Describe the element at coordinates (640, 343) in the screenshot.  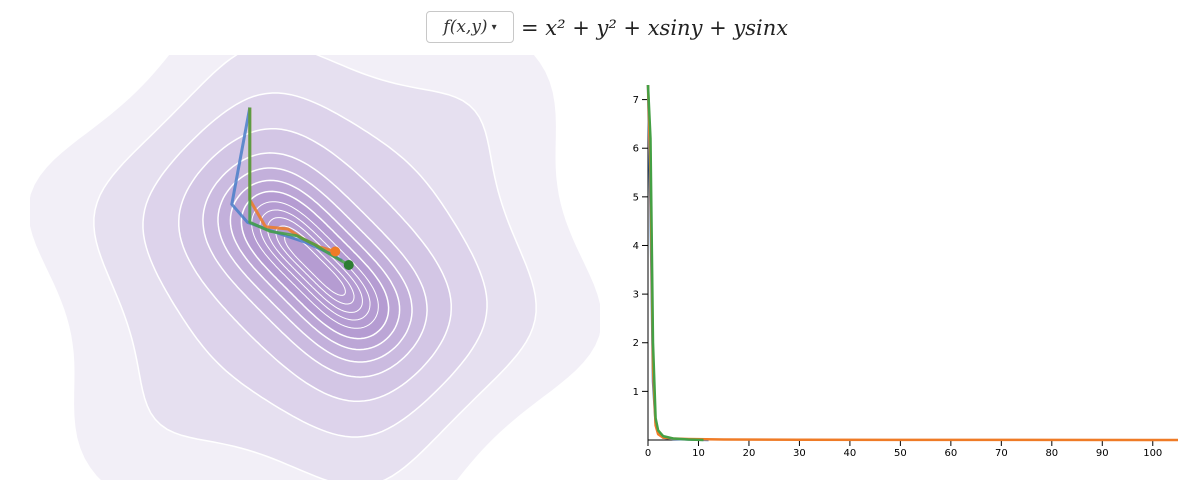
I see `y-tick: 2` at that location.